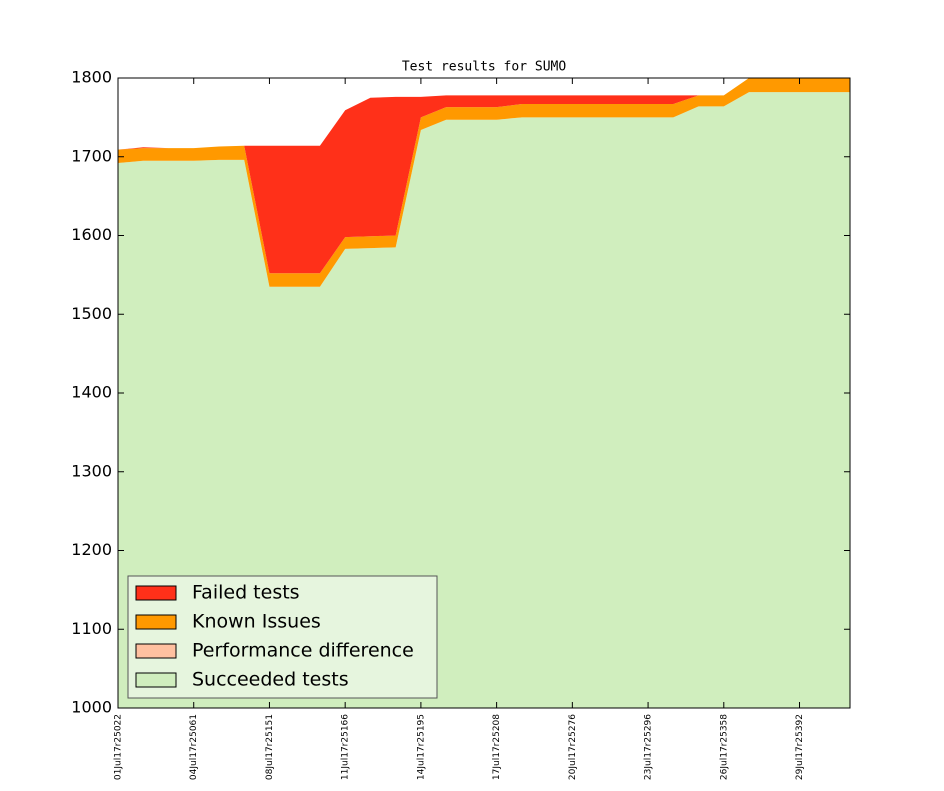 The image size is (944, 791). Describe the element at coordinates (497, 747) in the screenshot. I see `x-tick-label: 17Jul17r25208` at that location.